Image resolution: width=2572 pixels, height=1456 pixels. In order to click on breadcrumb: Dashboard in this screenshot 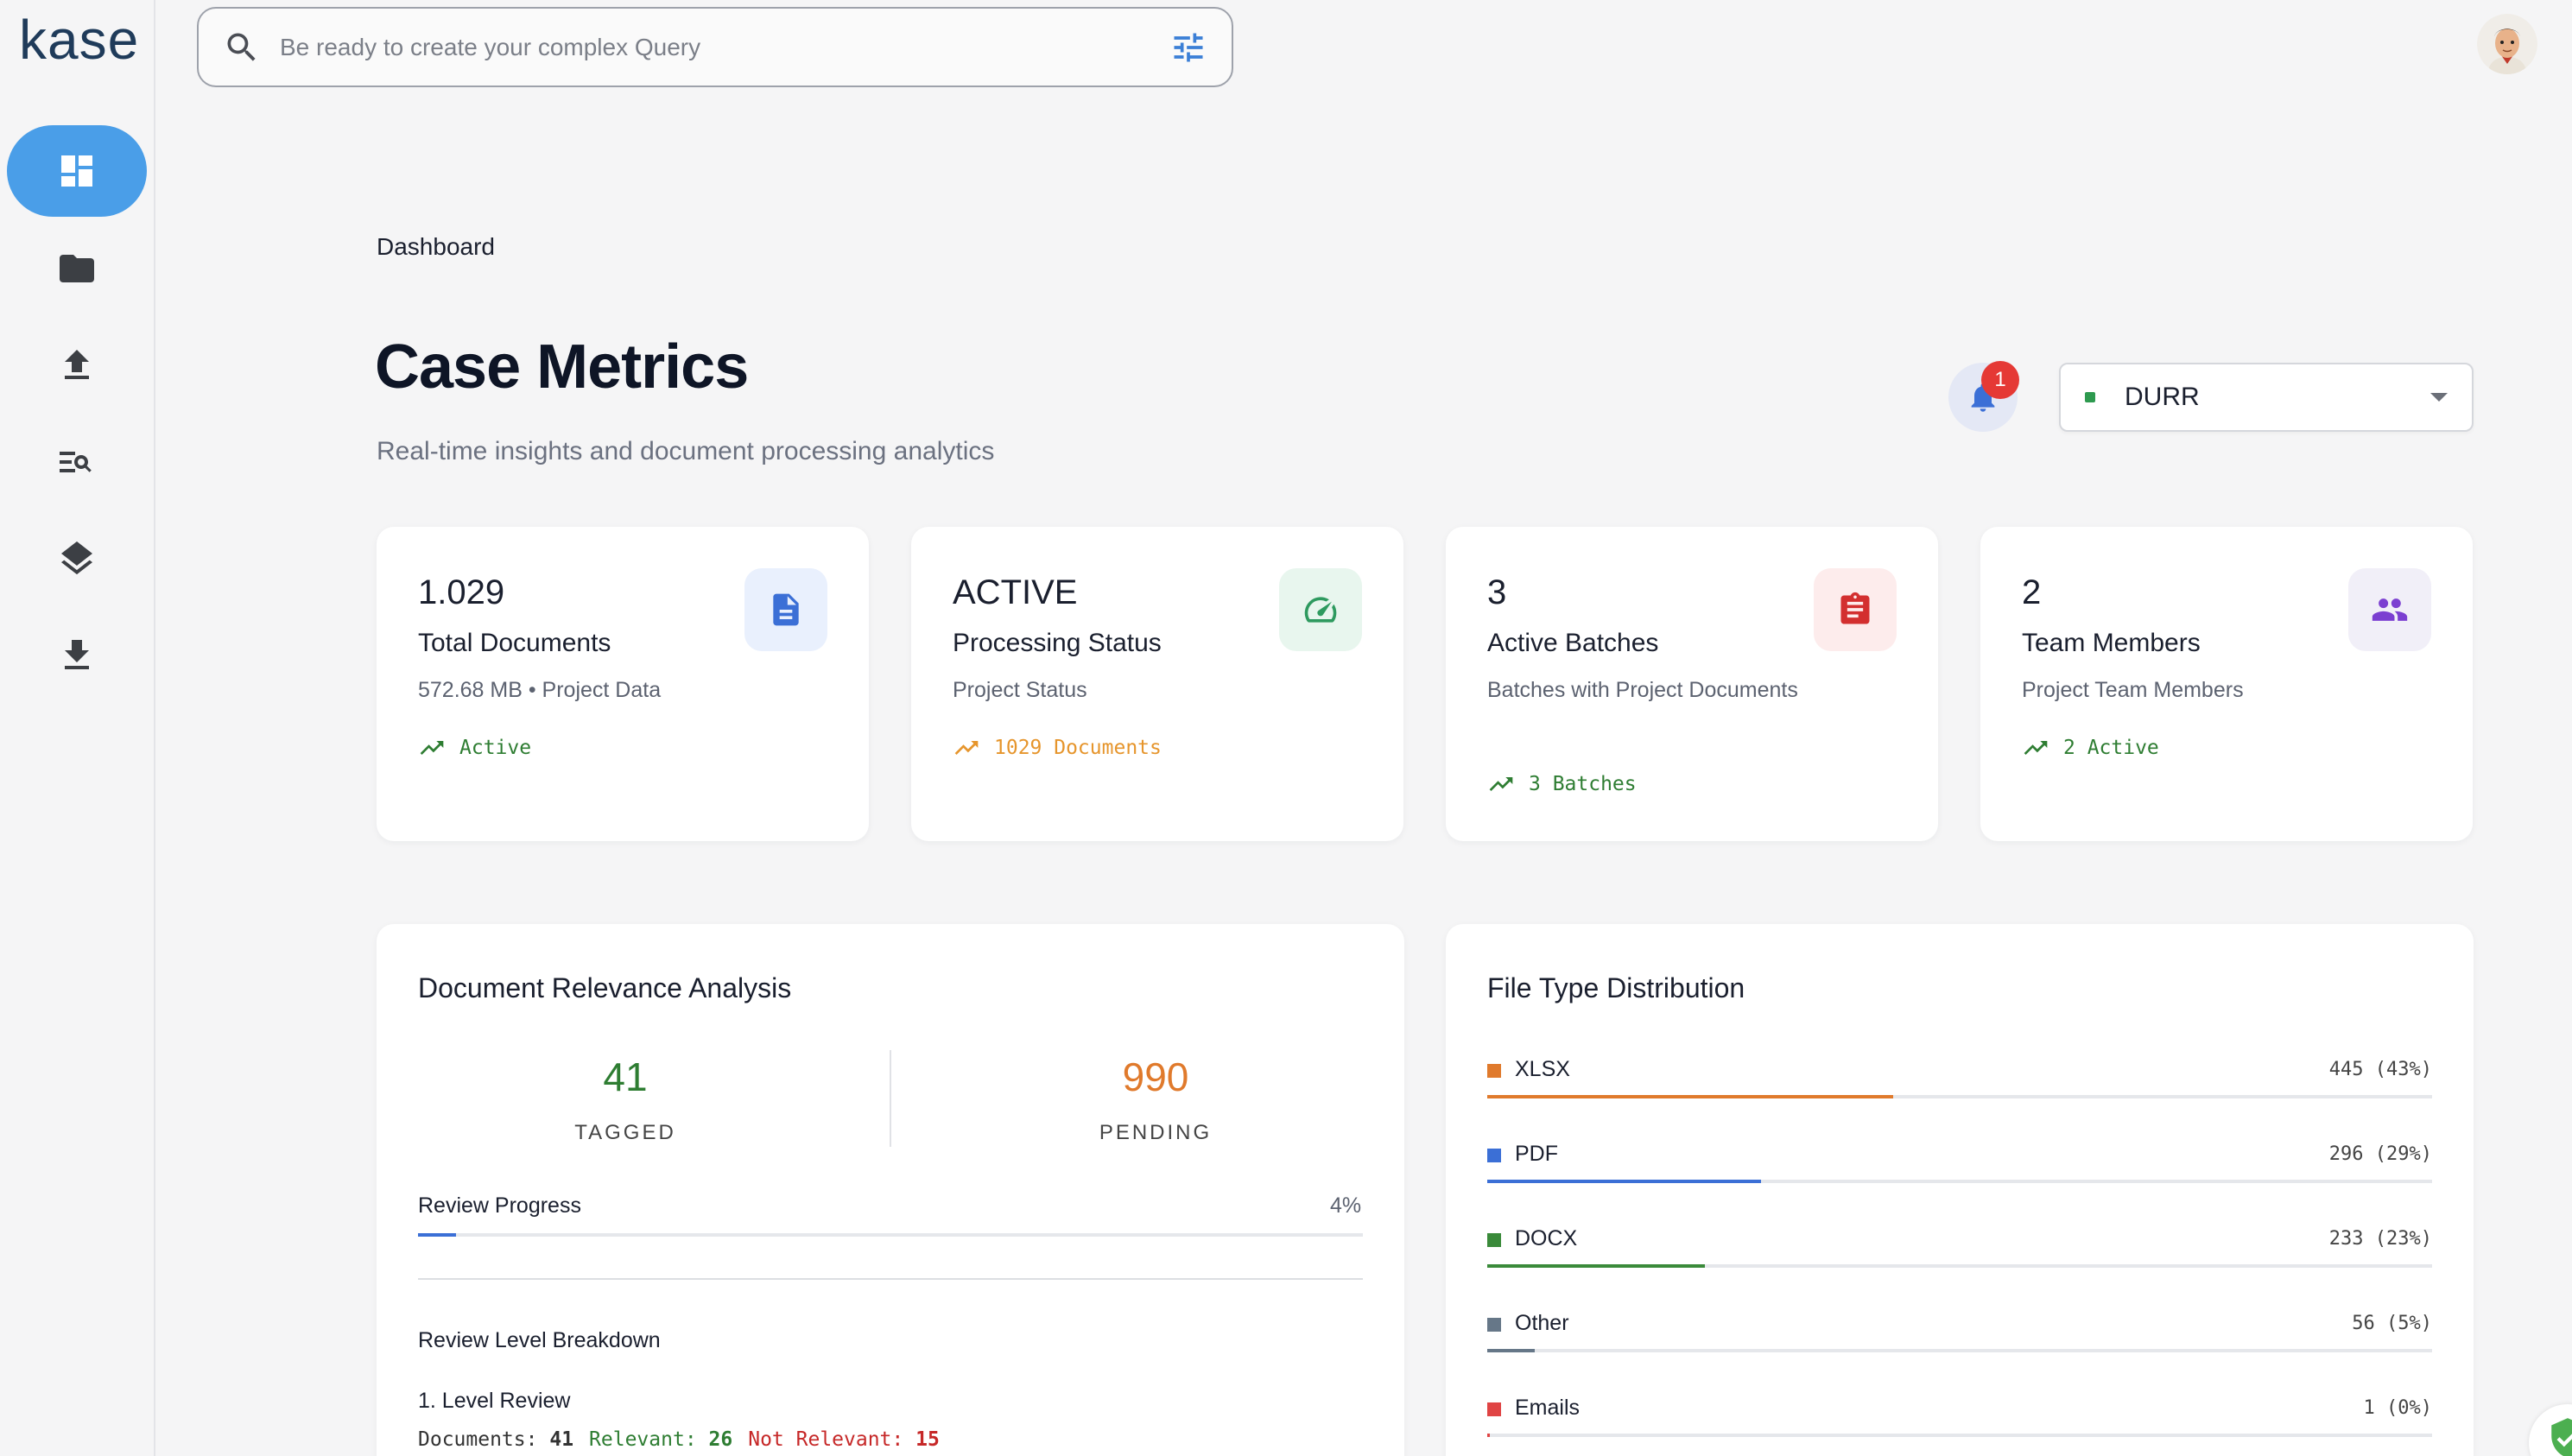, I will do `click(436, 247)`.